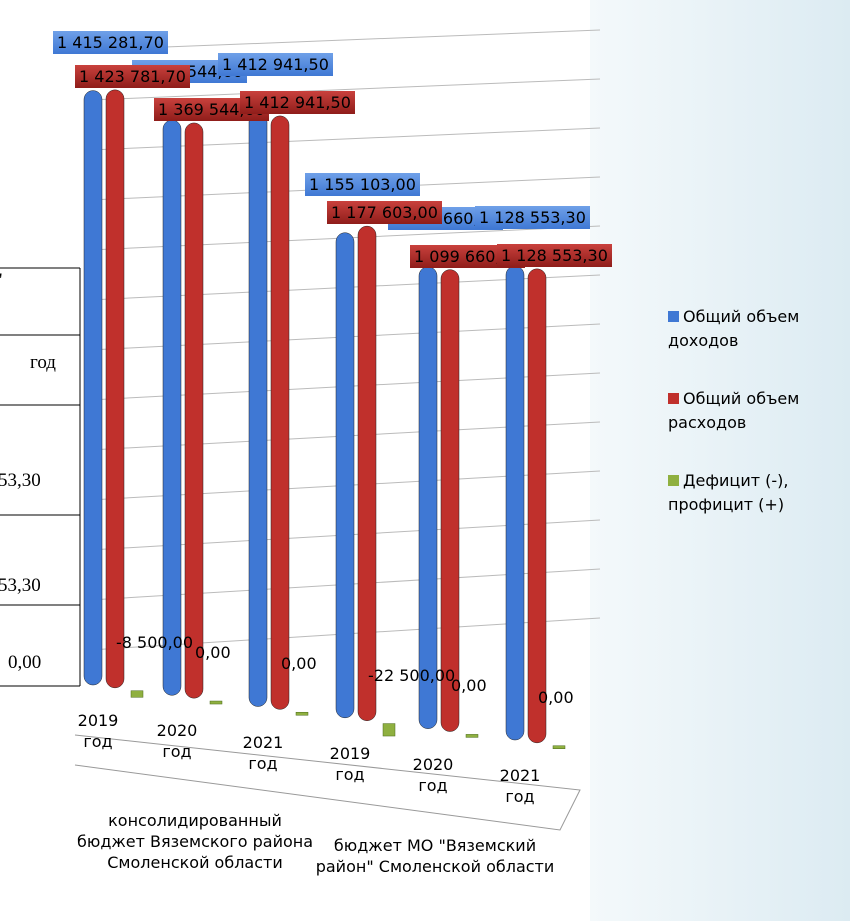 This screenshot has width=850, height=921. What do you see at coordinates (734, 328) in the screenshot?
I see `legend-text: Общий объем доходов` at bounding box center [734, 328].